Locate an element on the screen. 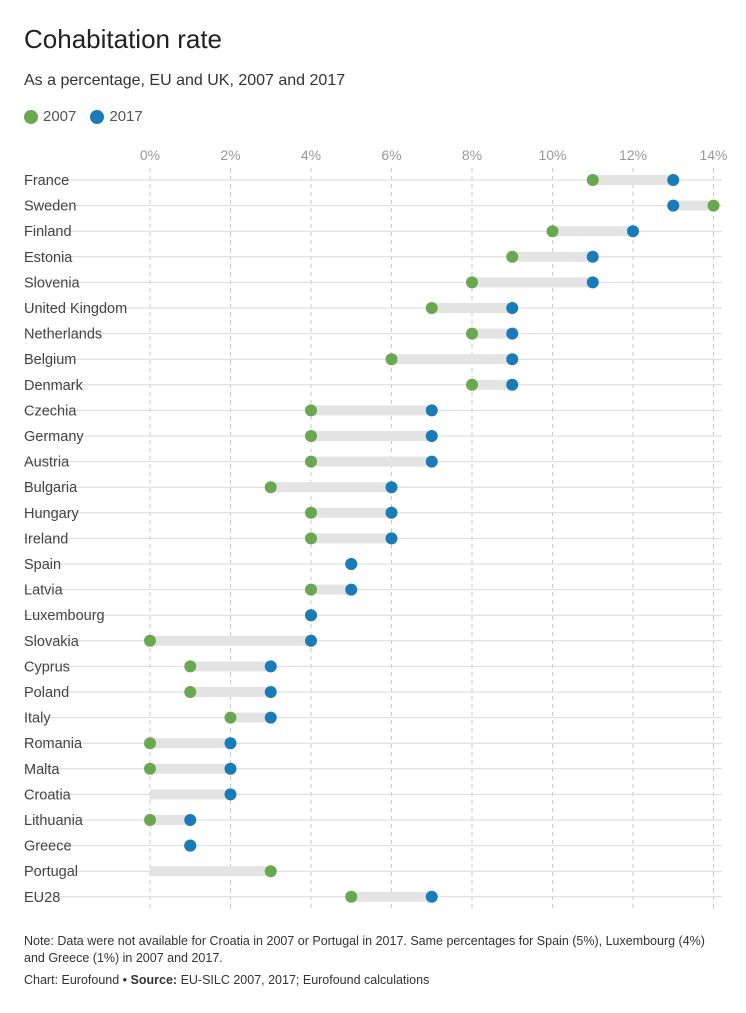 The height and width of the screenshot is (1013, 746). legend: 2007 2017 is located at coordinates (83, 116).